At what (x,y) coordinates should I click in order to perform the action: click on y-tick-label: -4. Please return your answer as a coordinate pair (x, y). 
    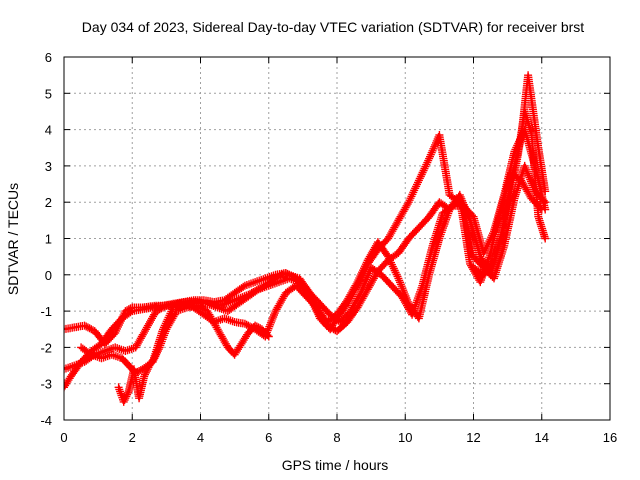
    Looking at the image, I should click on (46, 420).